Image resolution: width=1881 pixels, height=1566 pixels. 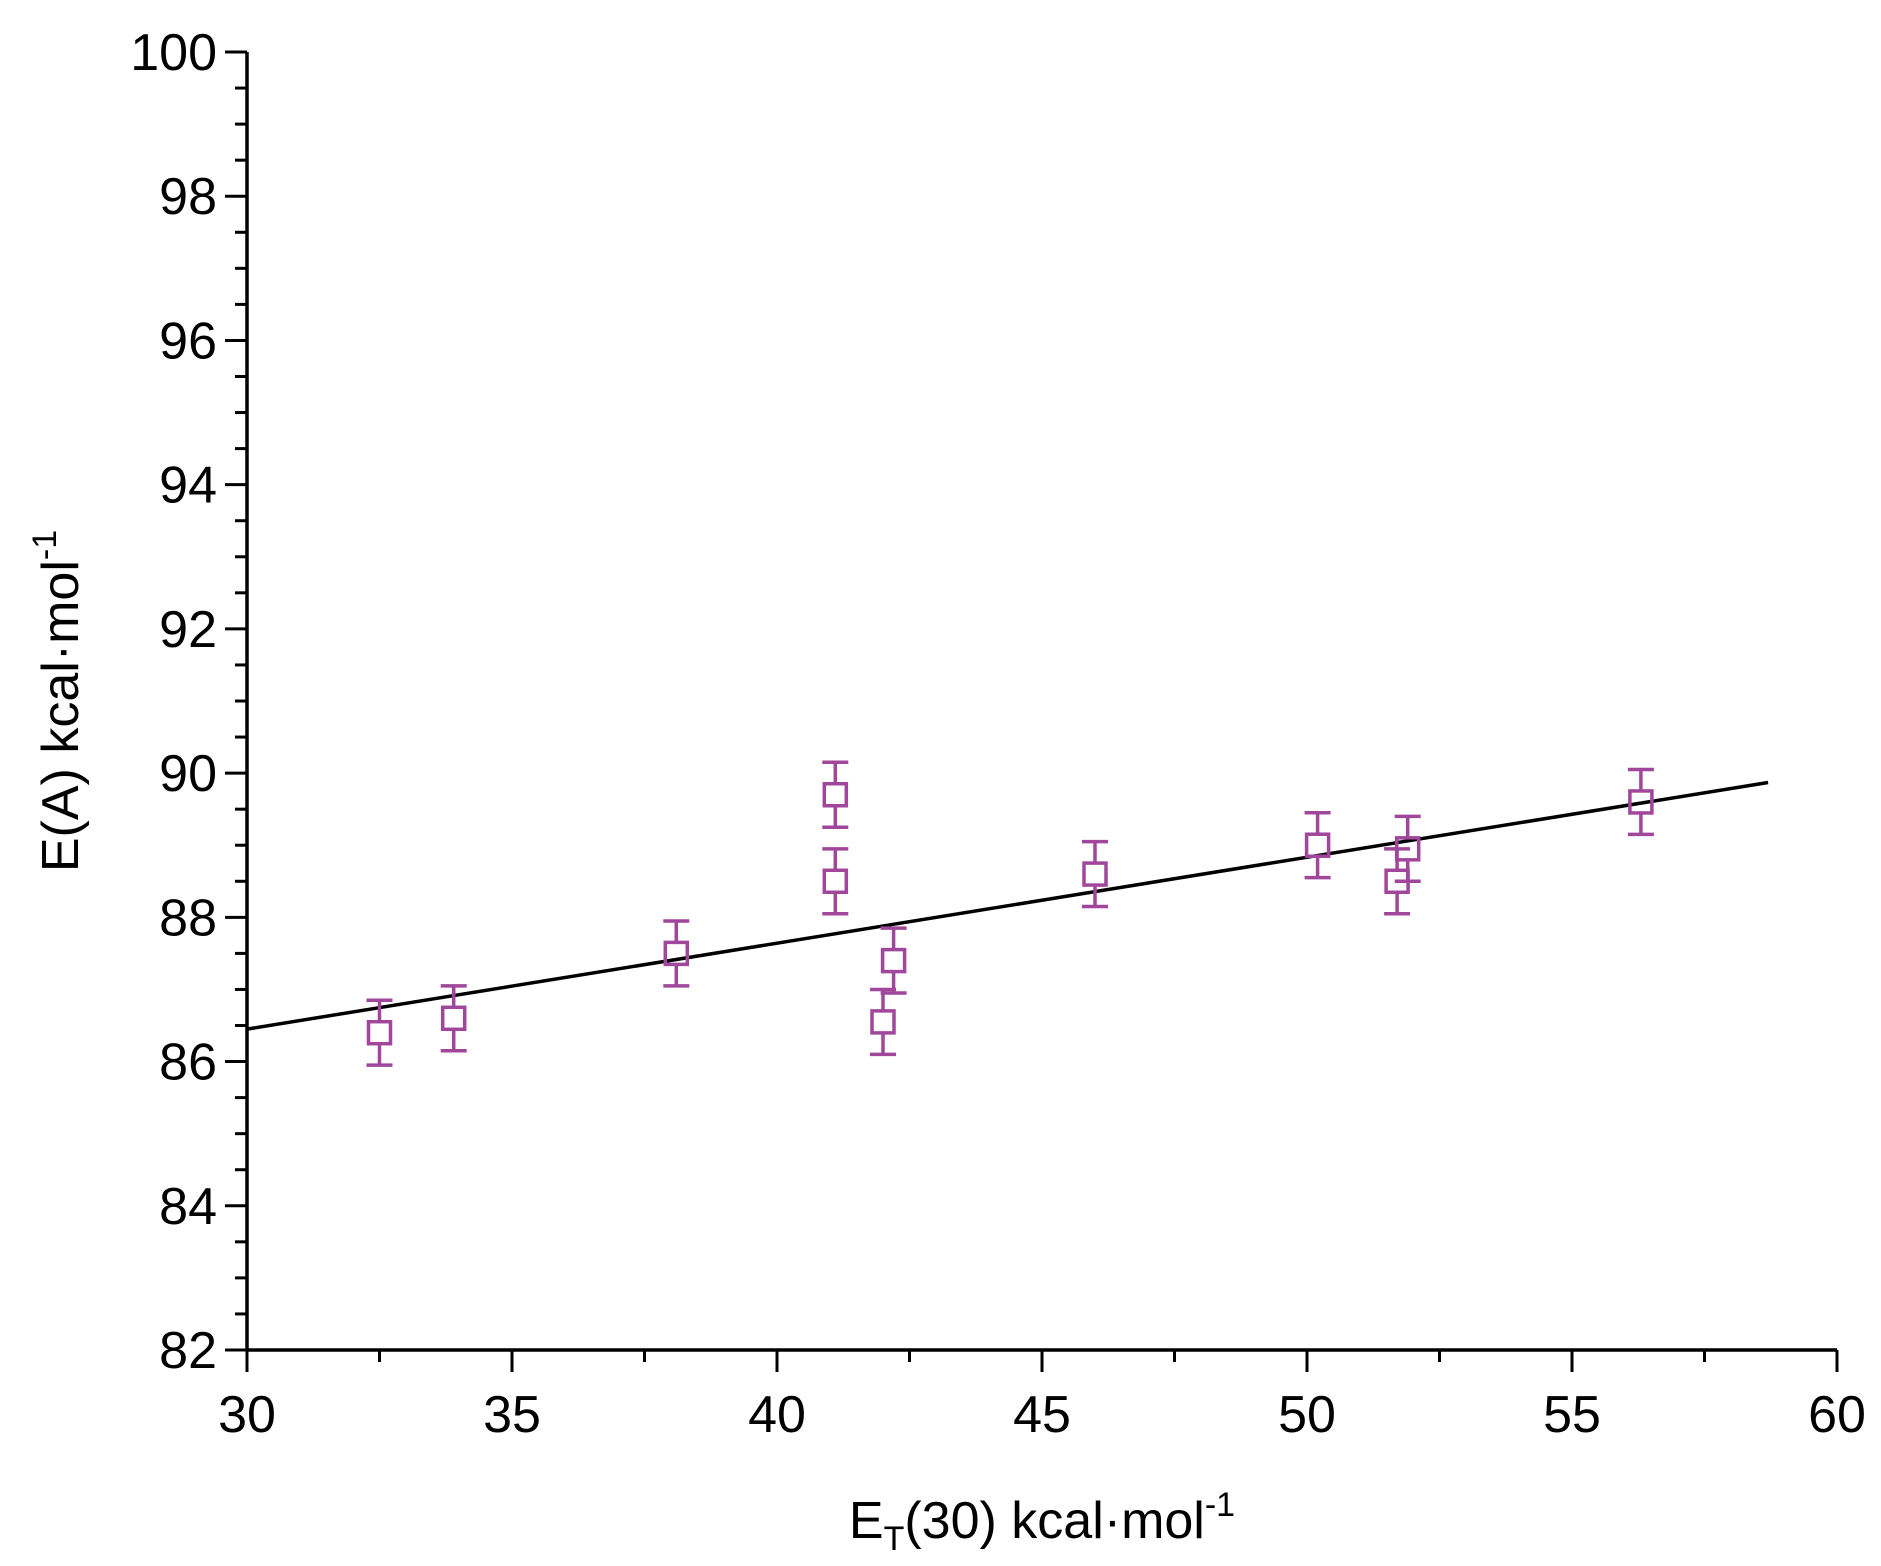 I want to click on fit-line, so click(x=1007, y=905).